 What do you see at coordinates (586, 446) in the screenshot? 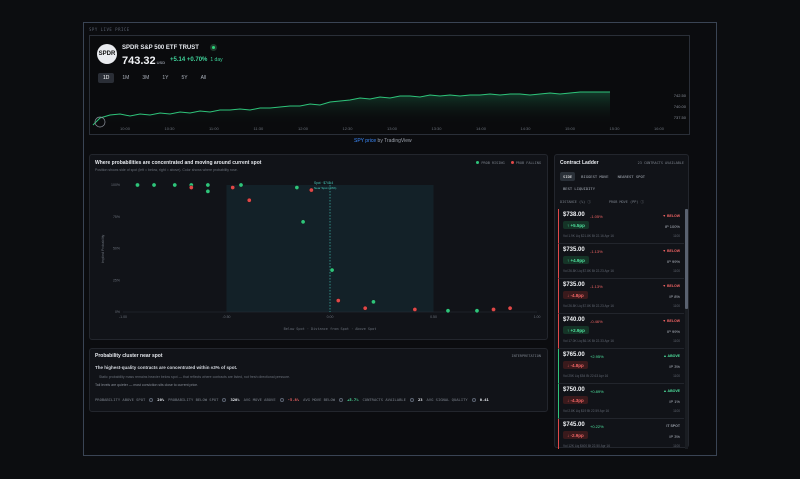
I see `contract-meta: Vol 12K Liq $400 Bt 22.50 Apr 16` at bounding box center [586, 446].